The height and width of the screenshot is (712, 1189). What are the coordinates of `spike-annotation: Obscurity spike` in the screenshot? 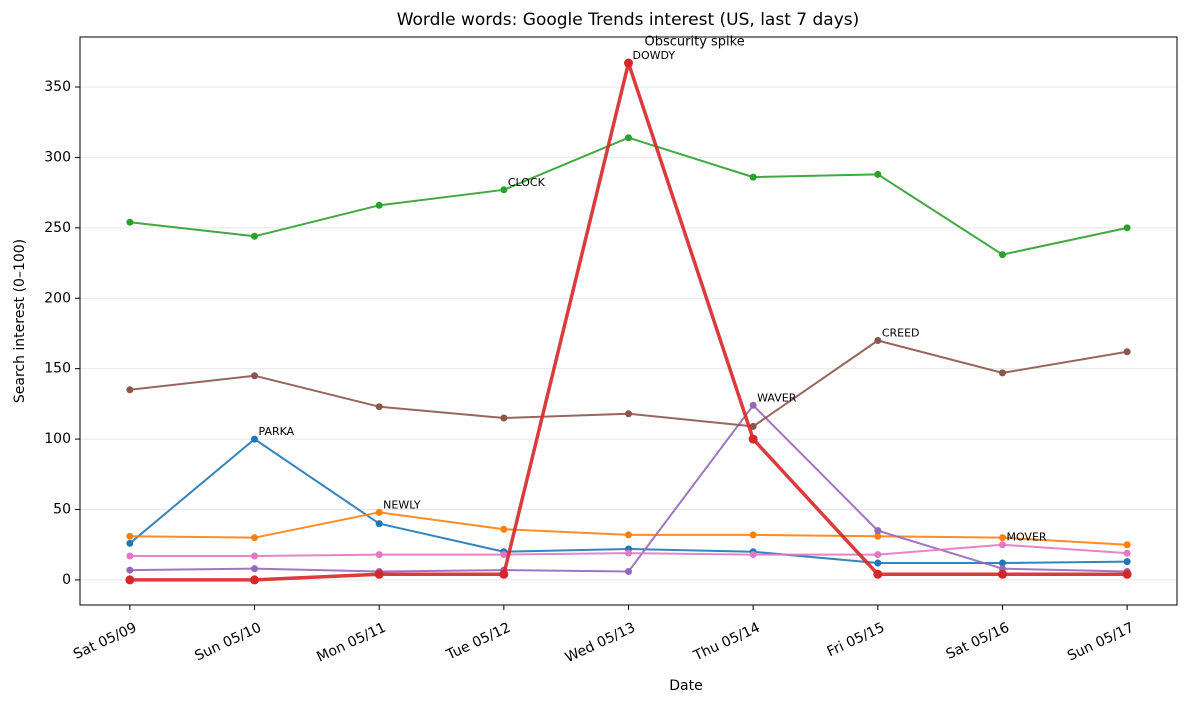 It's located at (695, 42).